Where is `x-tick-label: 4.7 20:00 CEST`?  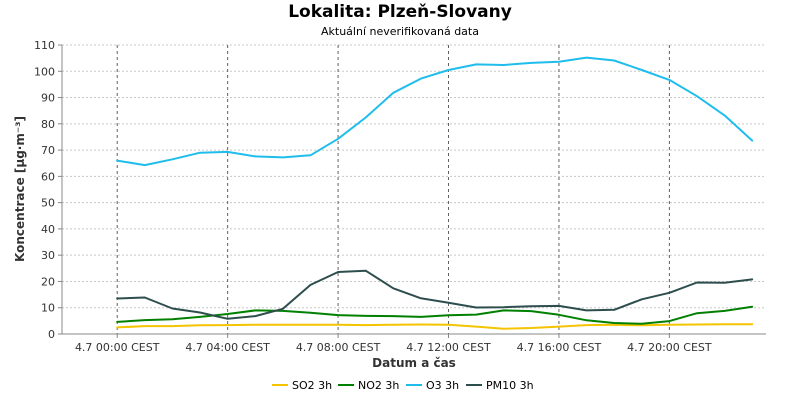
x-tick-label: 4.7 20:00 CEST is located at coordinates (669, 347).